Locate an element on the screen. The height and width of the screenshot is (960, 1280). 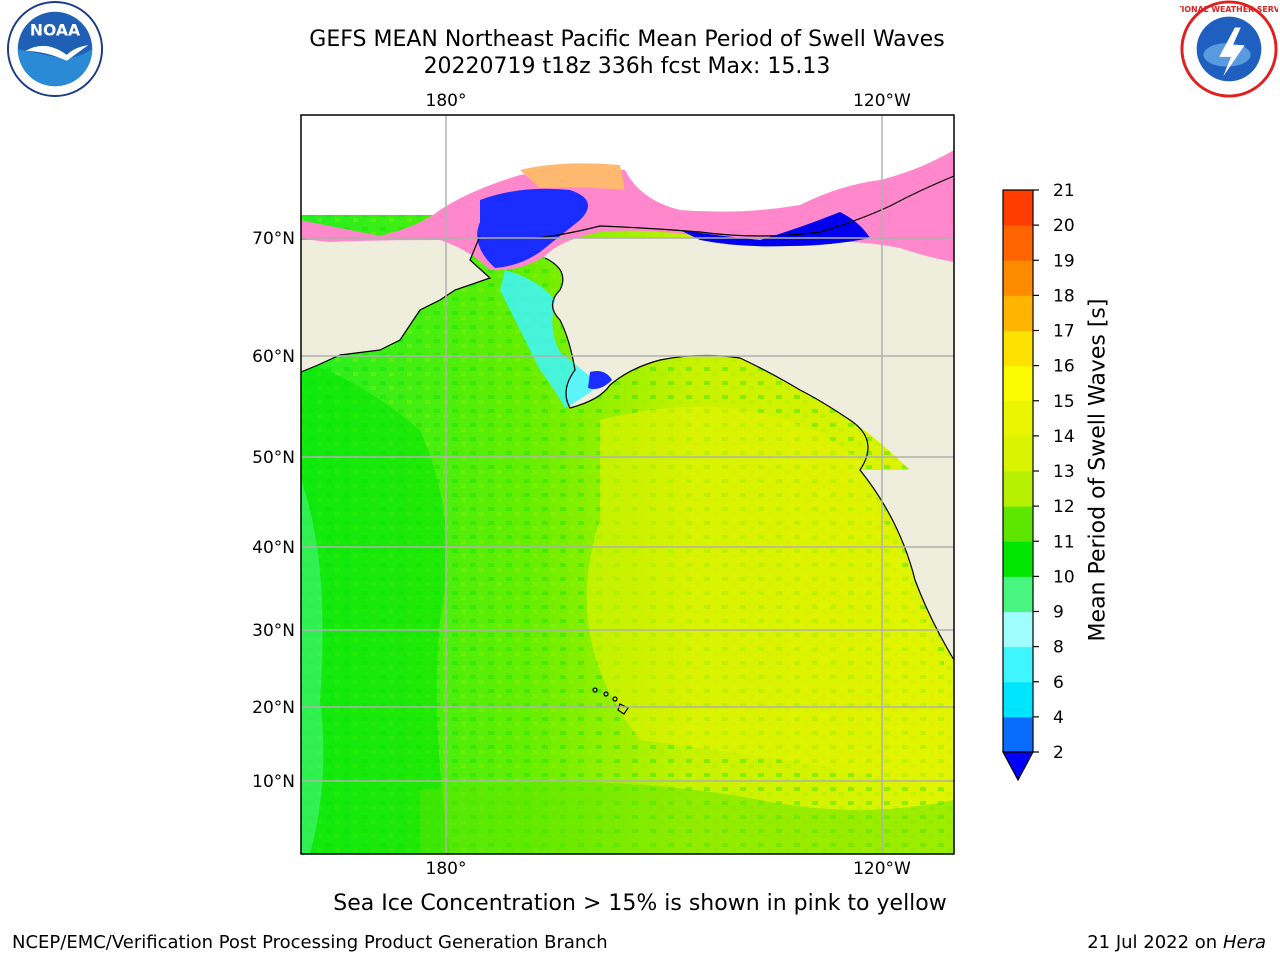
lon-label-bottom-120w: 120°W is located at coordinates (882, 869).